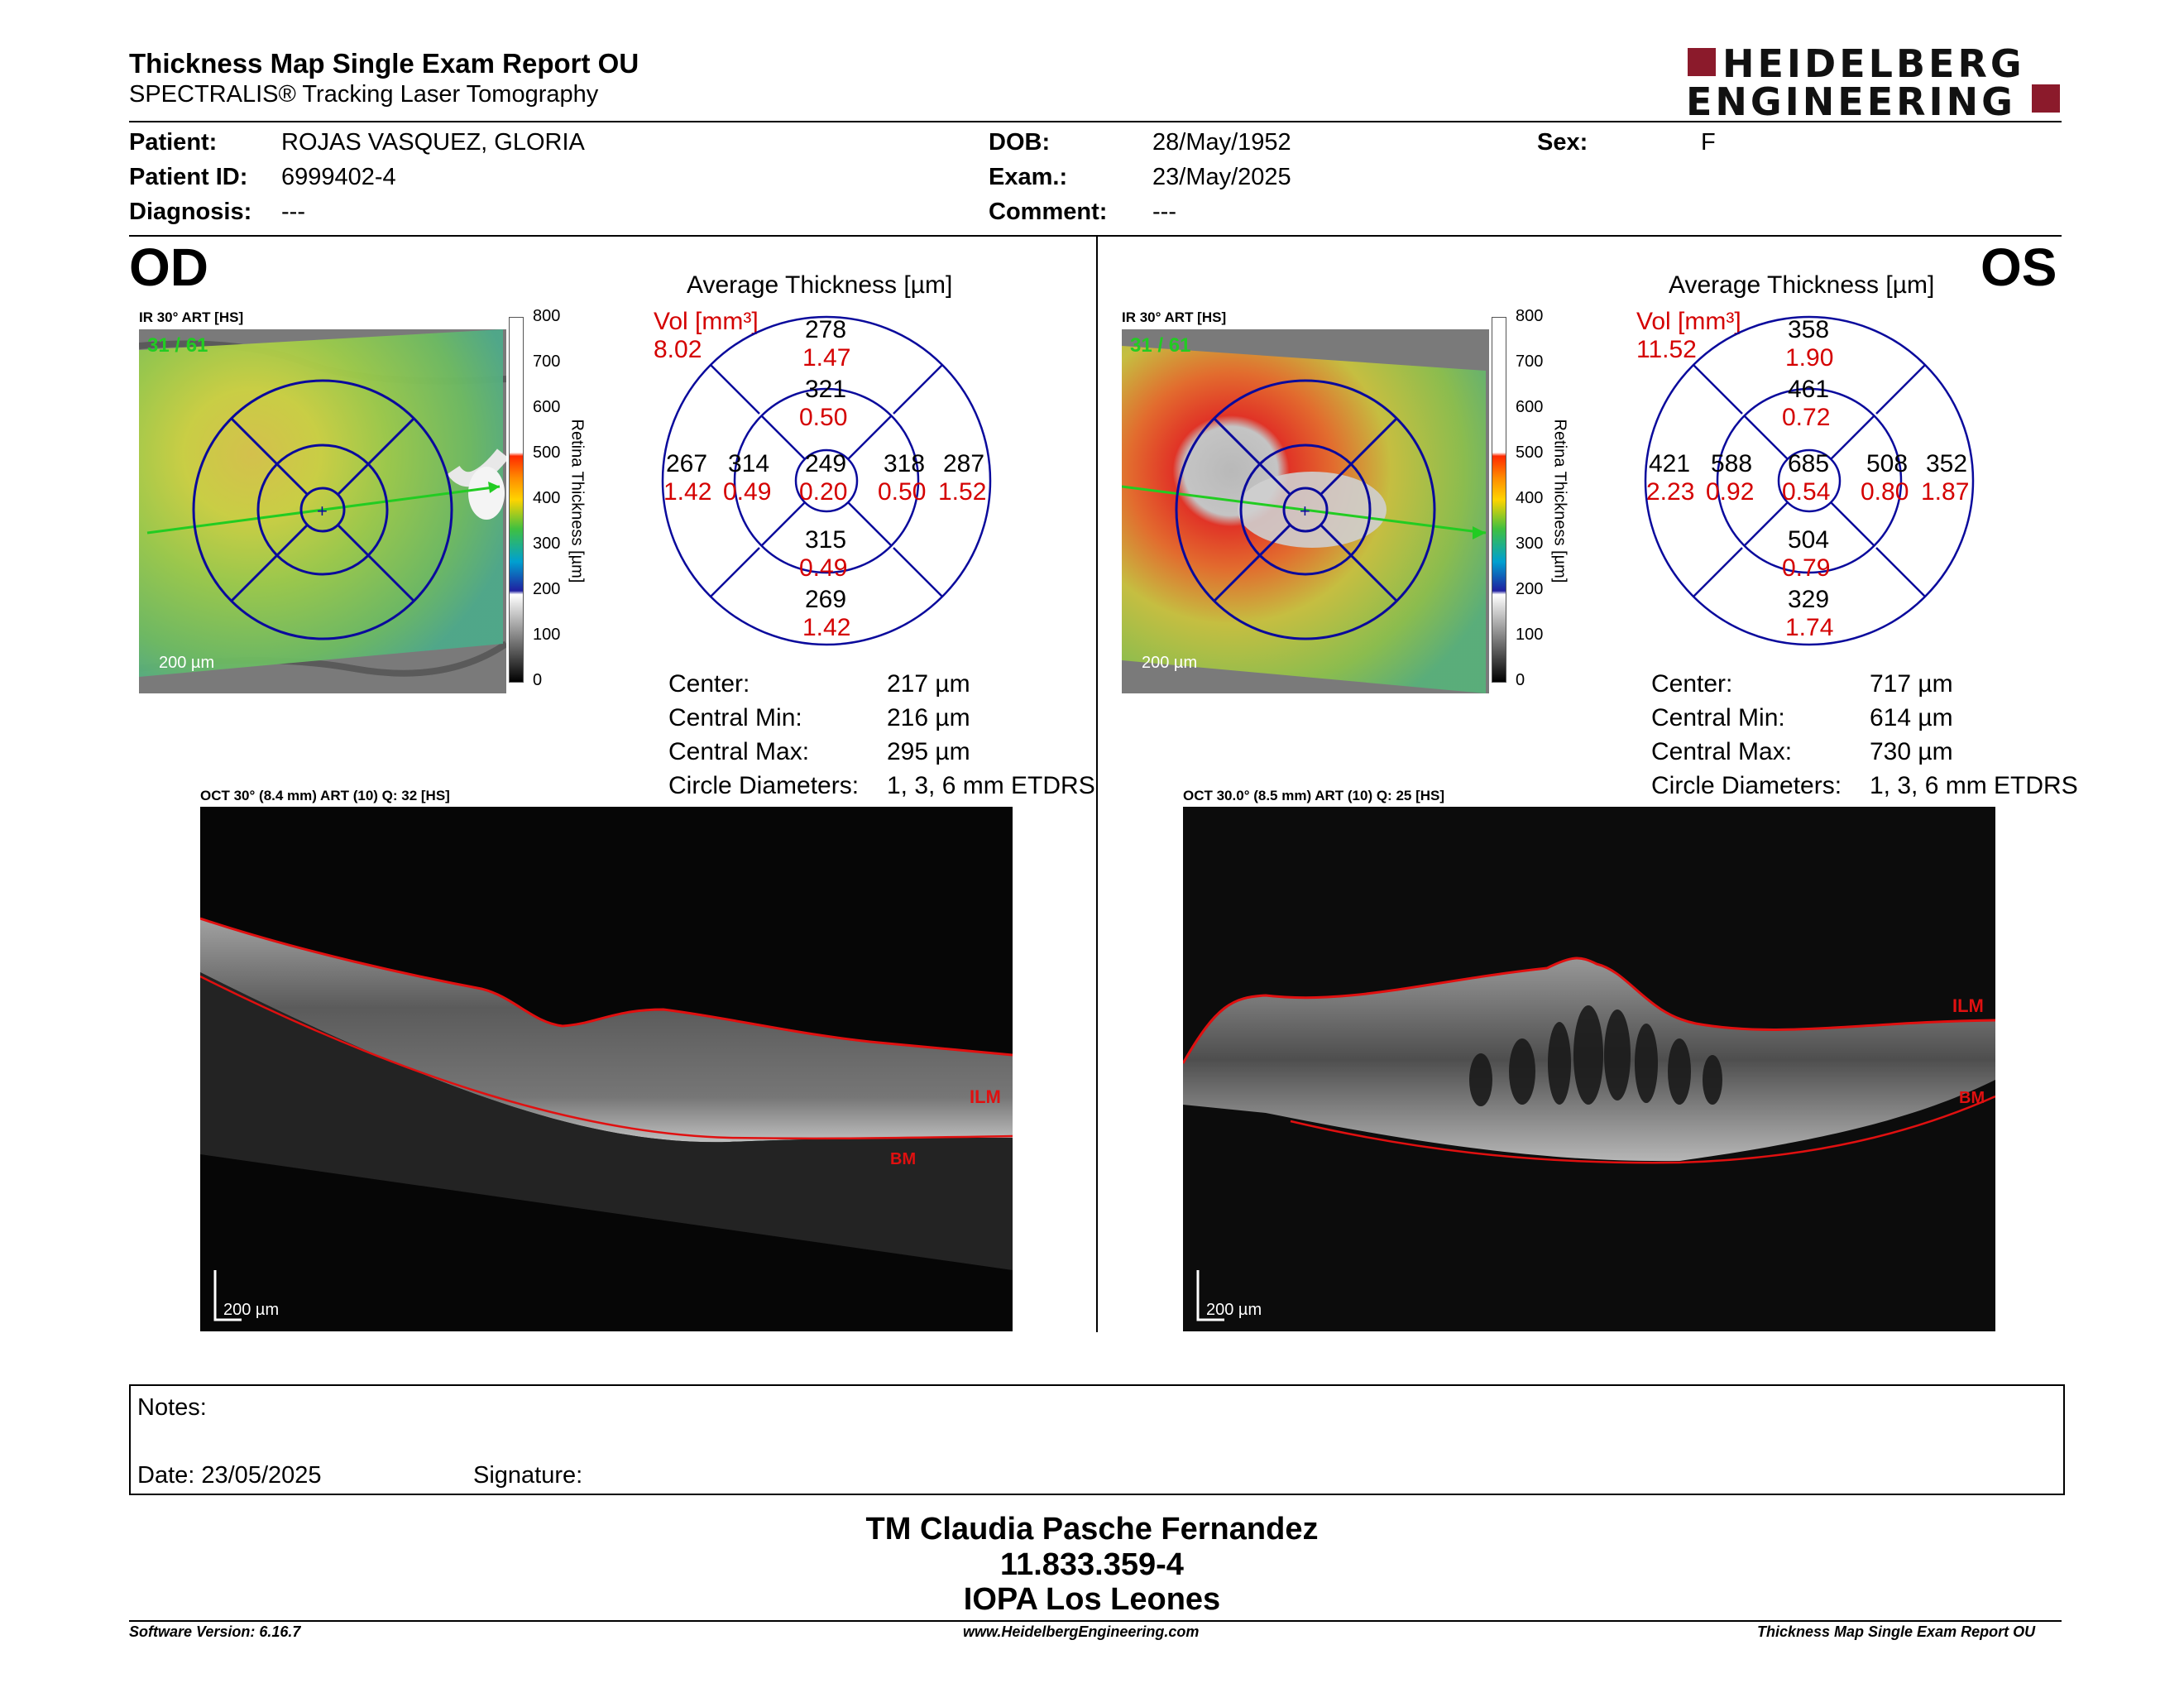  I want to click on footer-report: Thickness Map Single Exam Report OU, so click(1896, 1631).